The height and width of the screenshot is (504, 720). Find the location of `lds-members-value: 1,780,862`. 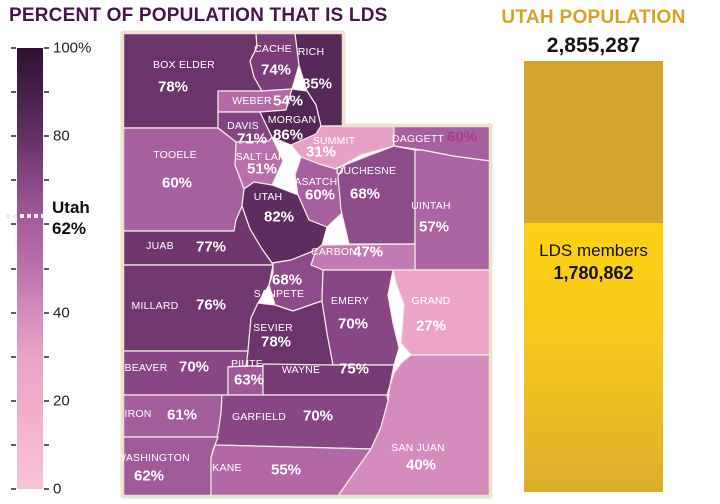

lds-members-value: 1,780,862 is located at coordinates (593, 273).